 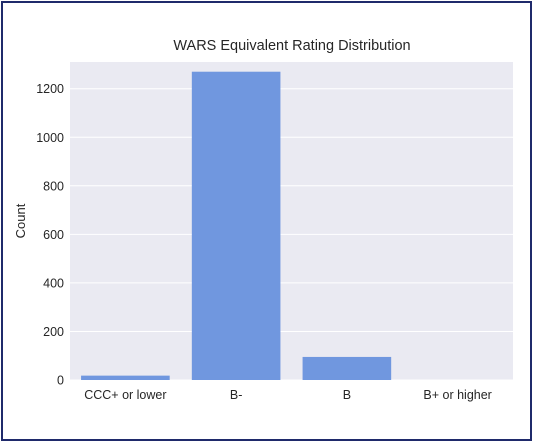 What do you see at coordinates (236, 395) in the screenshot?
I see `x-tick-label: B-` at bounding box center [236, 395].